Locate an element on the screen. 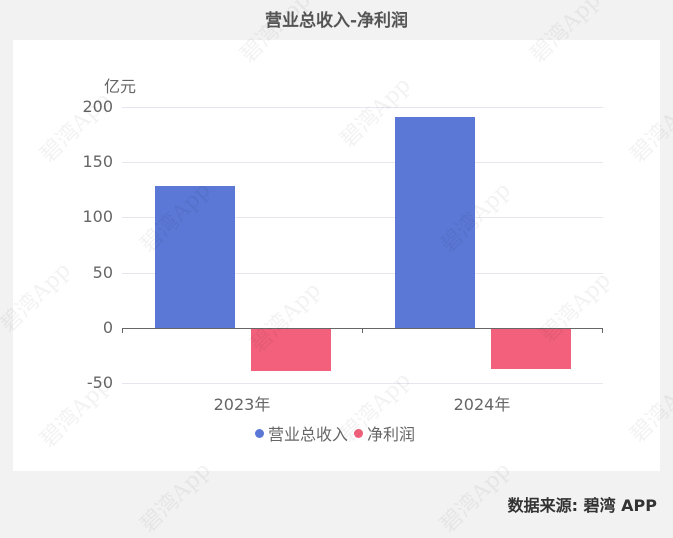  y-tick: 0 is located at coordinates (107, 327).